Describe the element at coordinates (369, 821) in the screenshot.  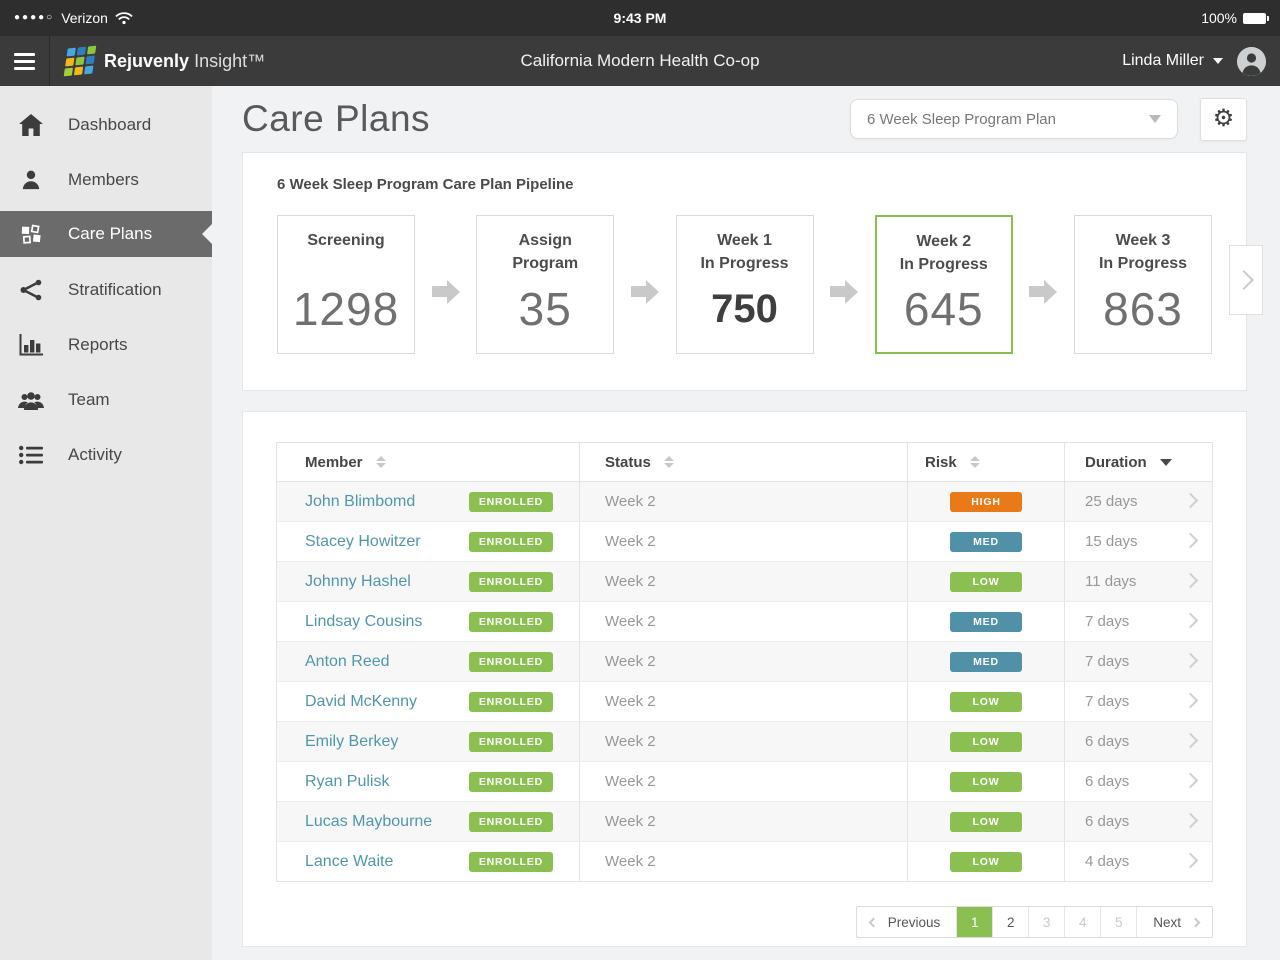
I see `member-name-link: Lucas Maybourne` at that location.